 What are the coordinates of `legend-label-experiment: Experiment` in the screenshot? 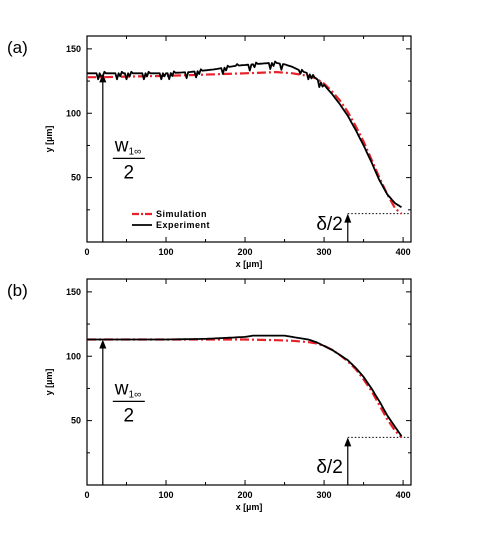 It's located at (183, 225).